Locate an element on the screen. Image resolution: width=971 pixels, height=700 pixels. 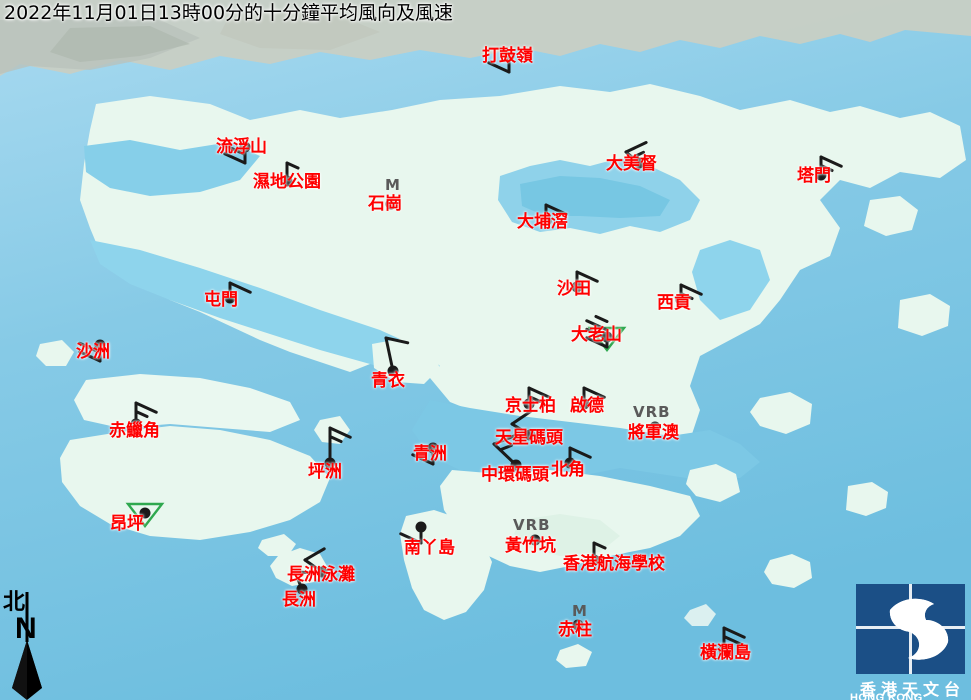
station-label: 黃竹坑 is located at coordinates (530, 546).